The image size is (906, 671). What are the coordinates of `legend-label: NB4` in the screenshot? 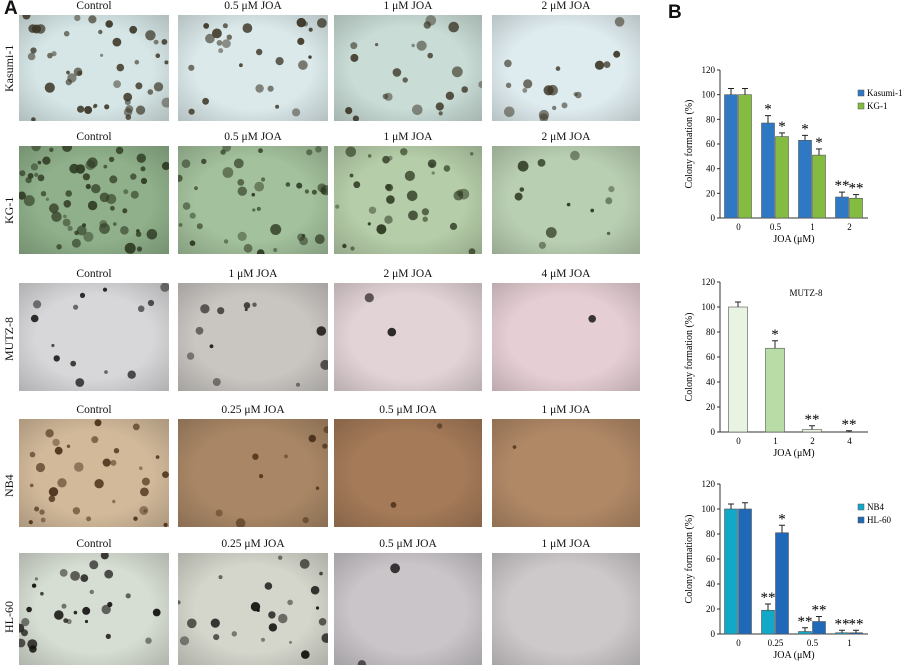 It's located at (876, 507).